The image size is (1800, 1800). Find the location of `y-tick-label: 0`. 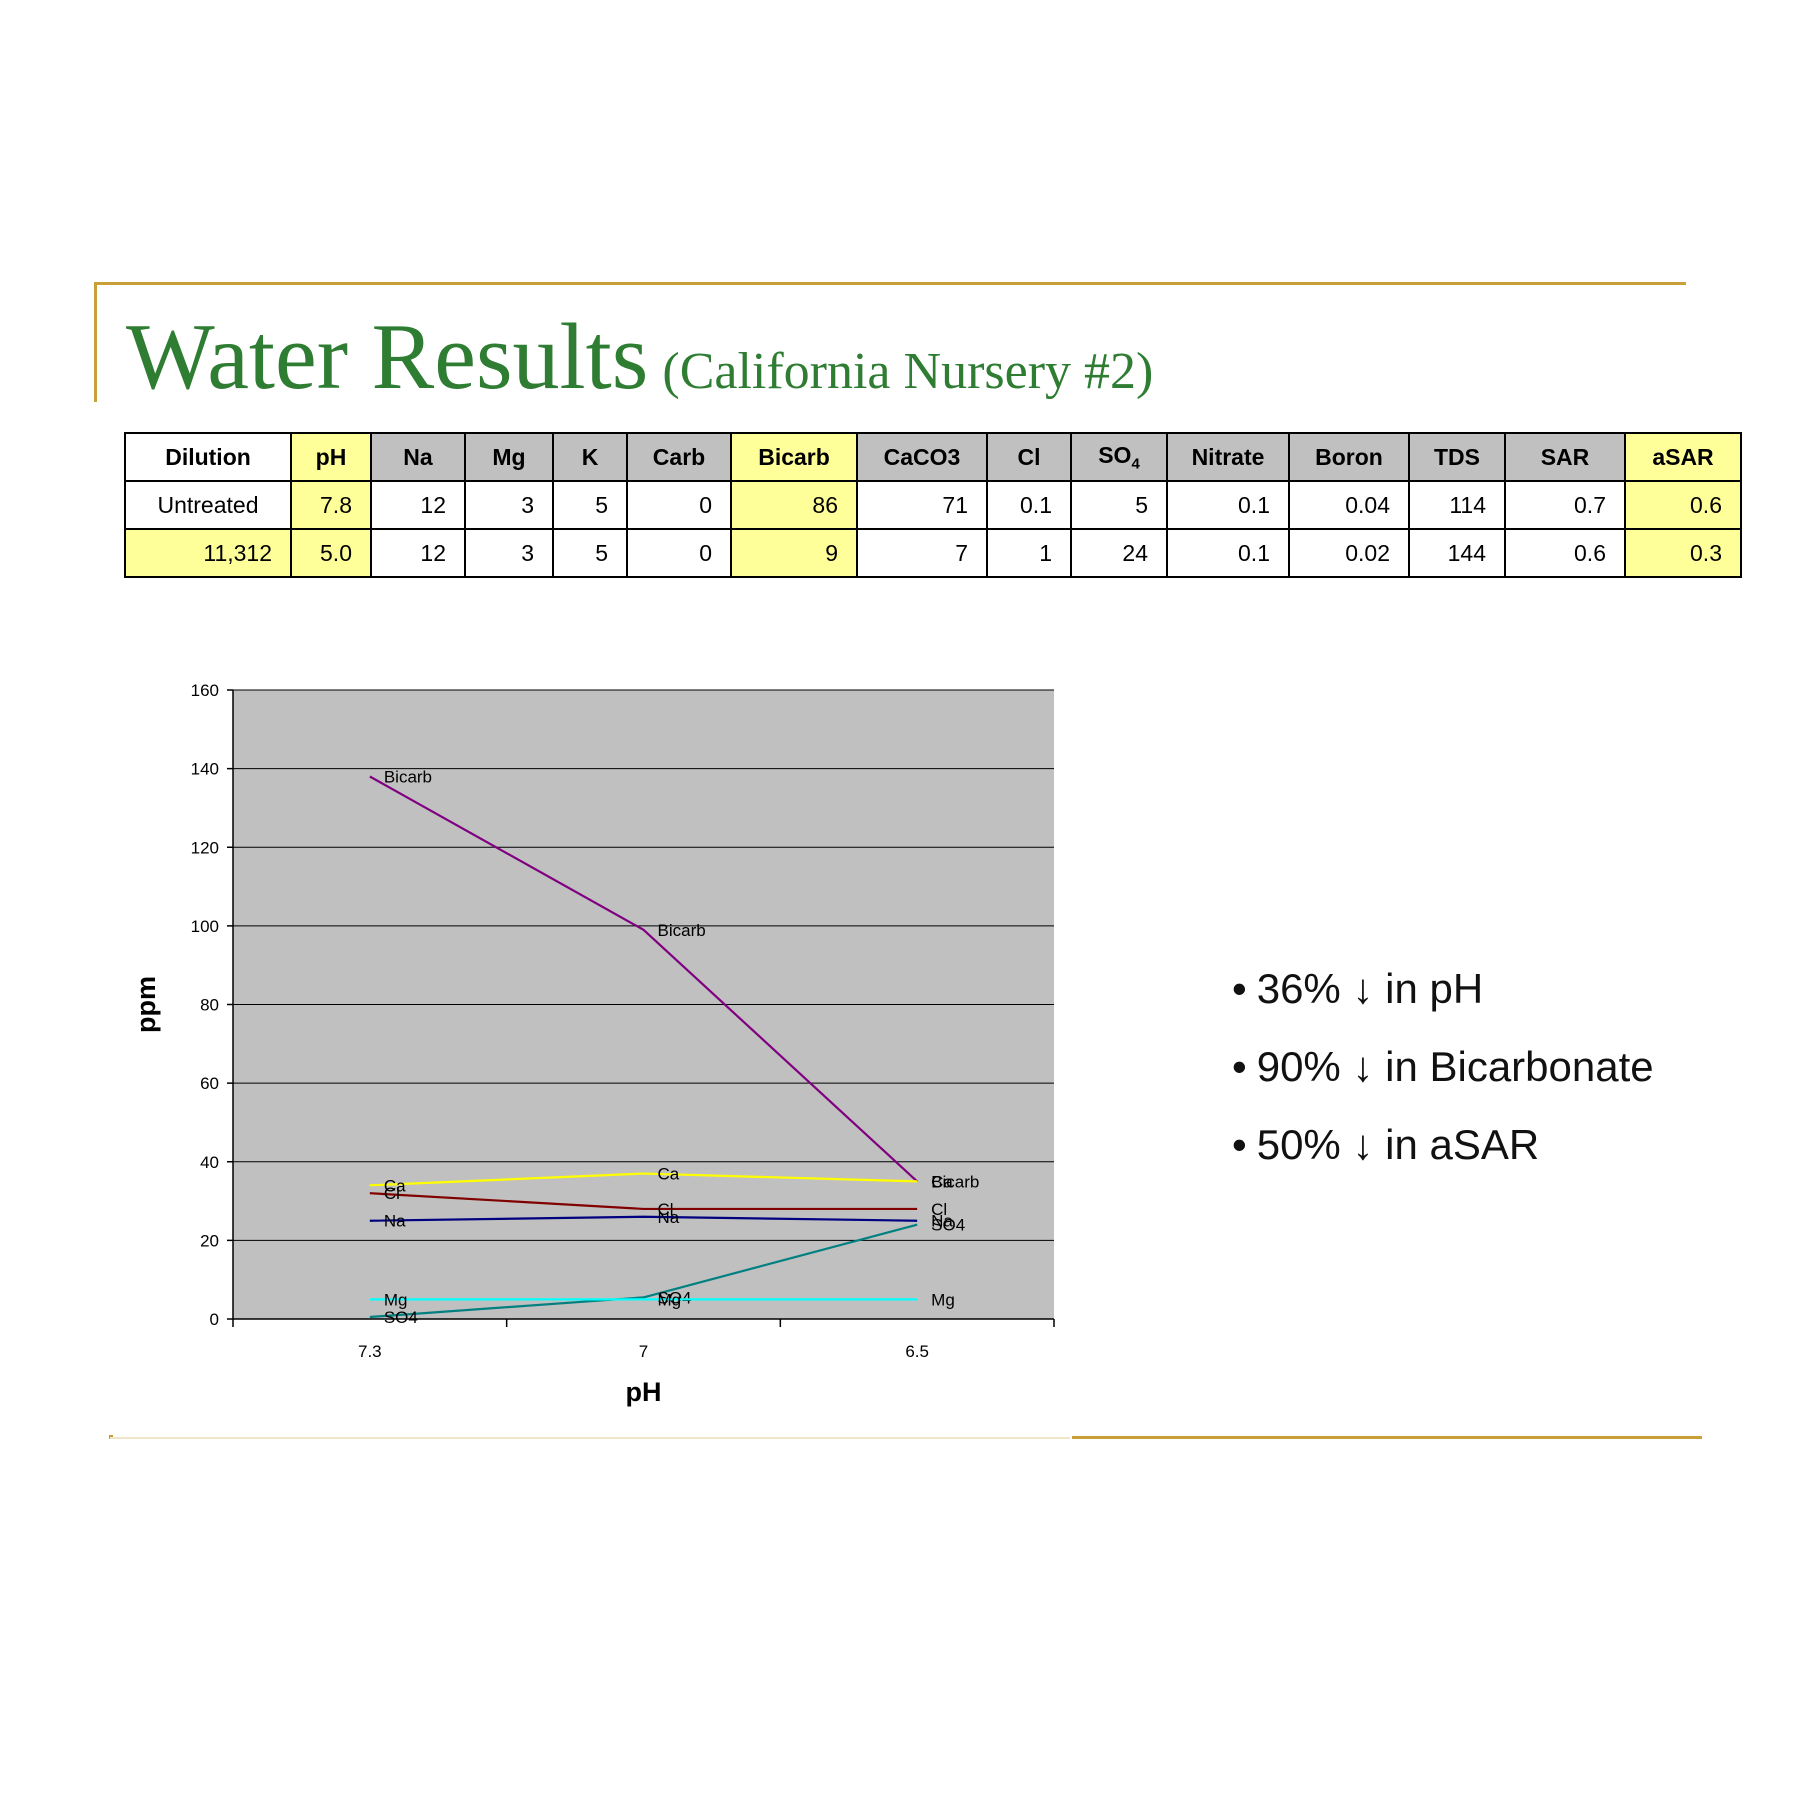

y-tick-label: 0 is located at coordinates (214, 1319).